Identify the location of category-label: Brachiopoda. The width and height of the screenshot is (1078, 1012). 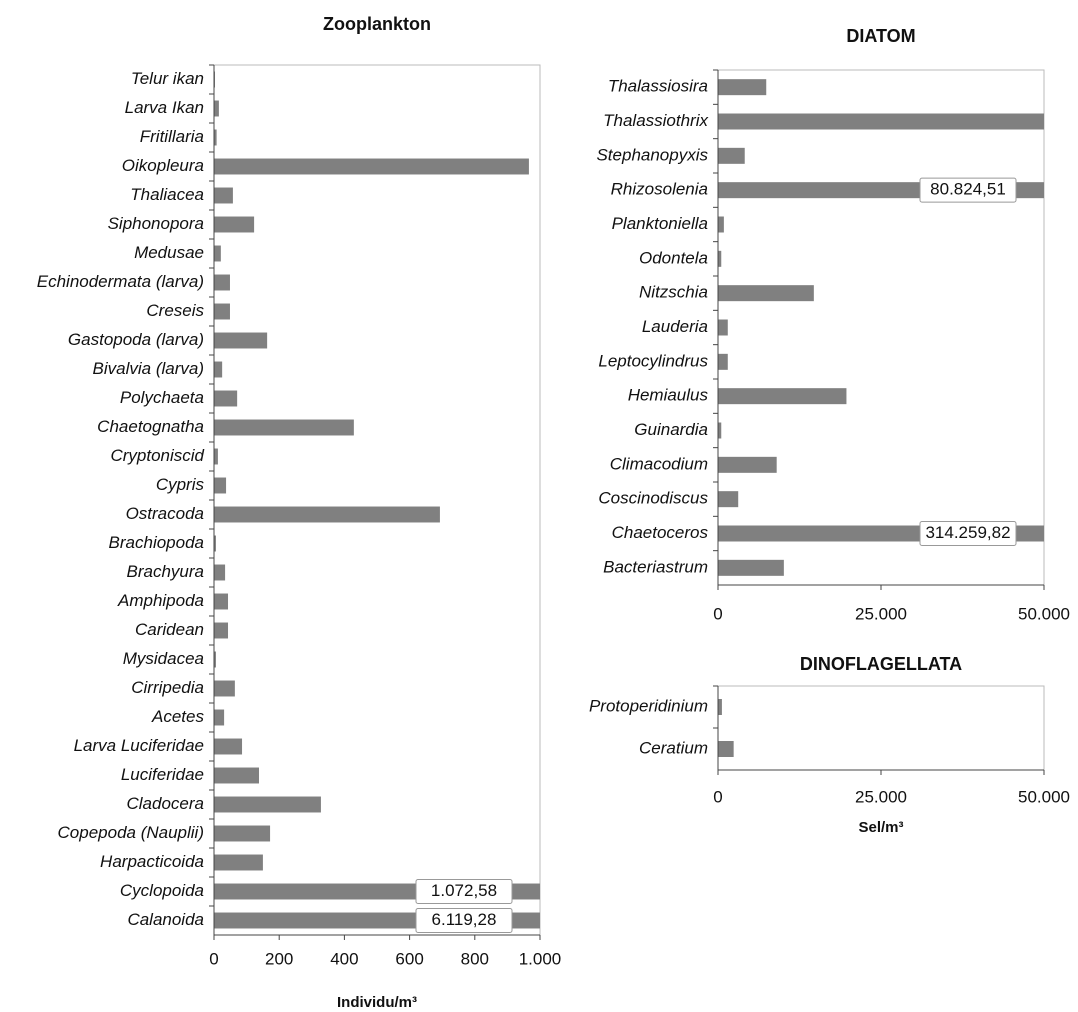
(156, 542).